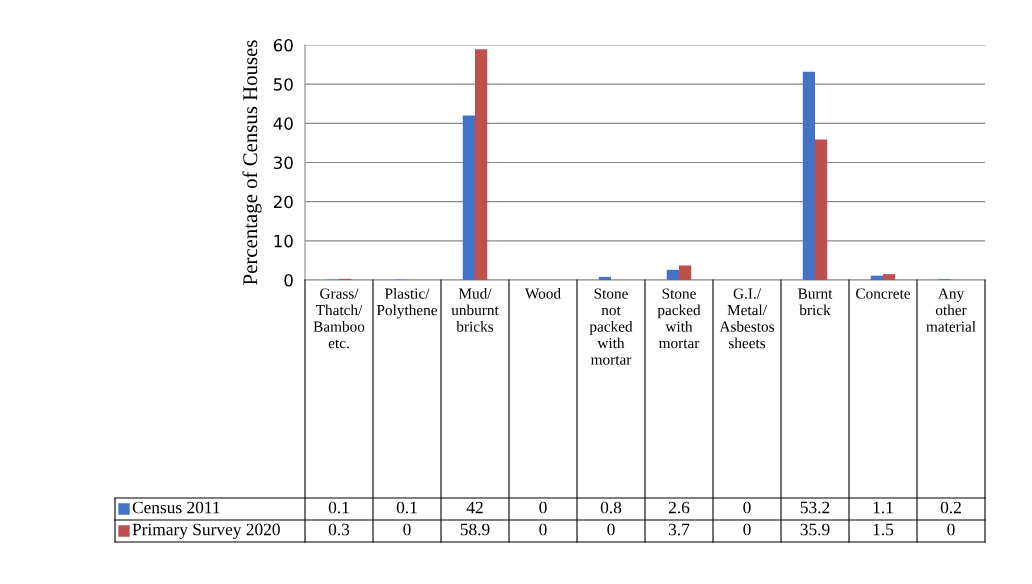  Describe the element at coordinates (283, 241) in the screenshot. I see `y-tick-label: 10` at that location.